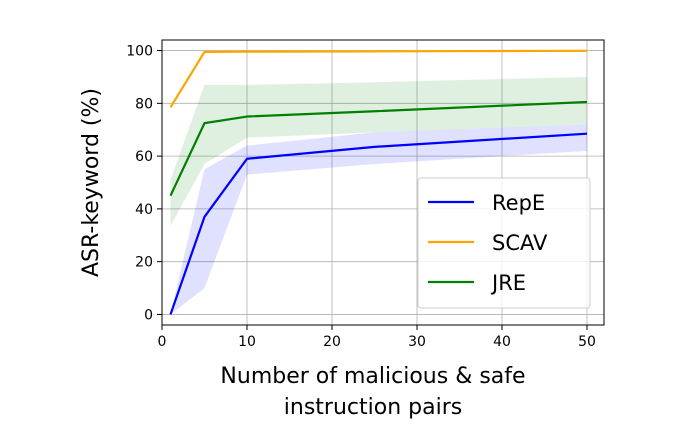 Image resolution: width=700 pixels, height=445 pixels. Describe the element at coordinates (91, 182) in the screenshot. I see `y-axis-label: ASR-keyword (%)` at that location.